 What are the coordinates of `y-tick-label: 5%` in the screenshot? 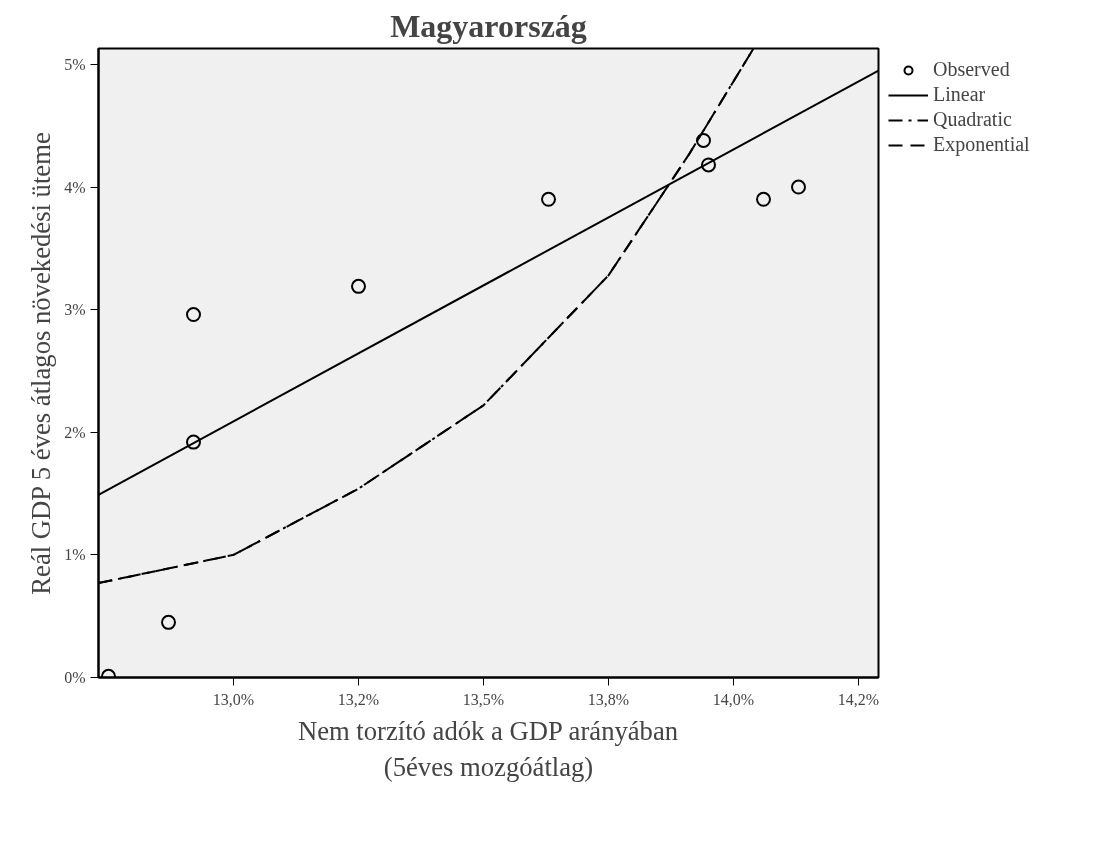 It's located at (75, 64).